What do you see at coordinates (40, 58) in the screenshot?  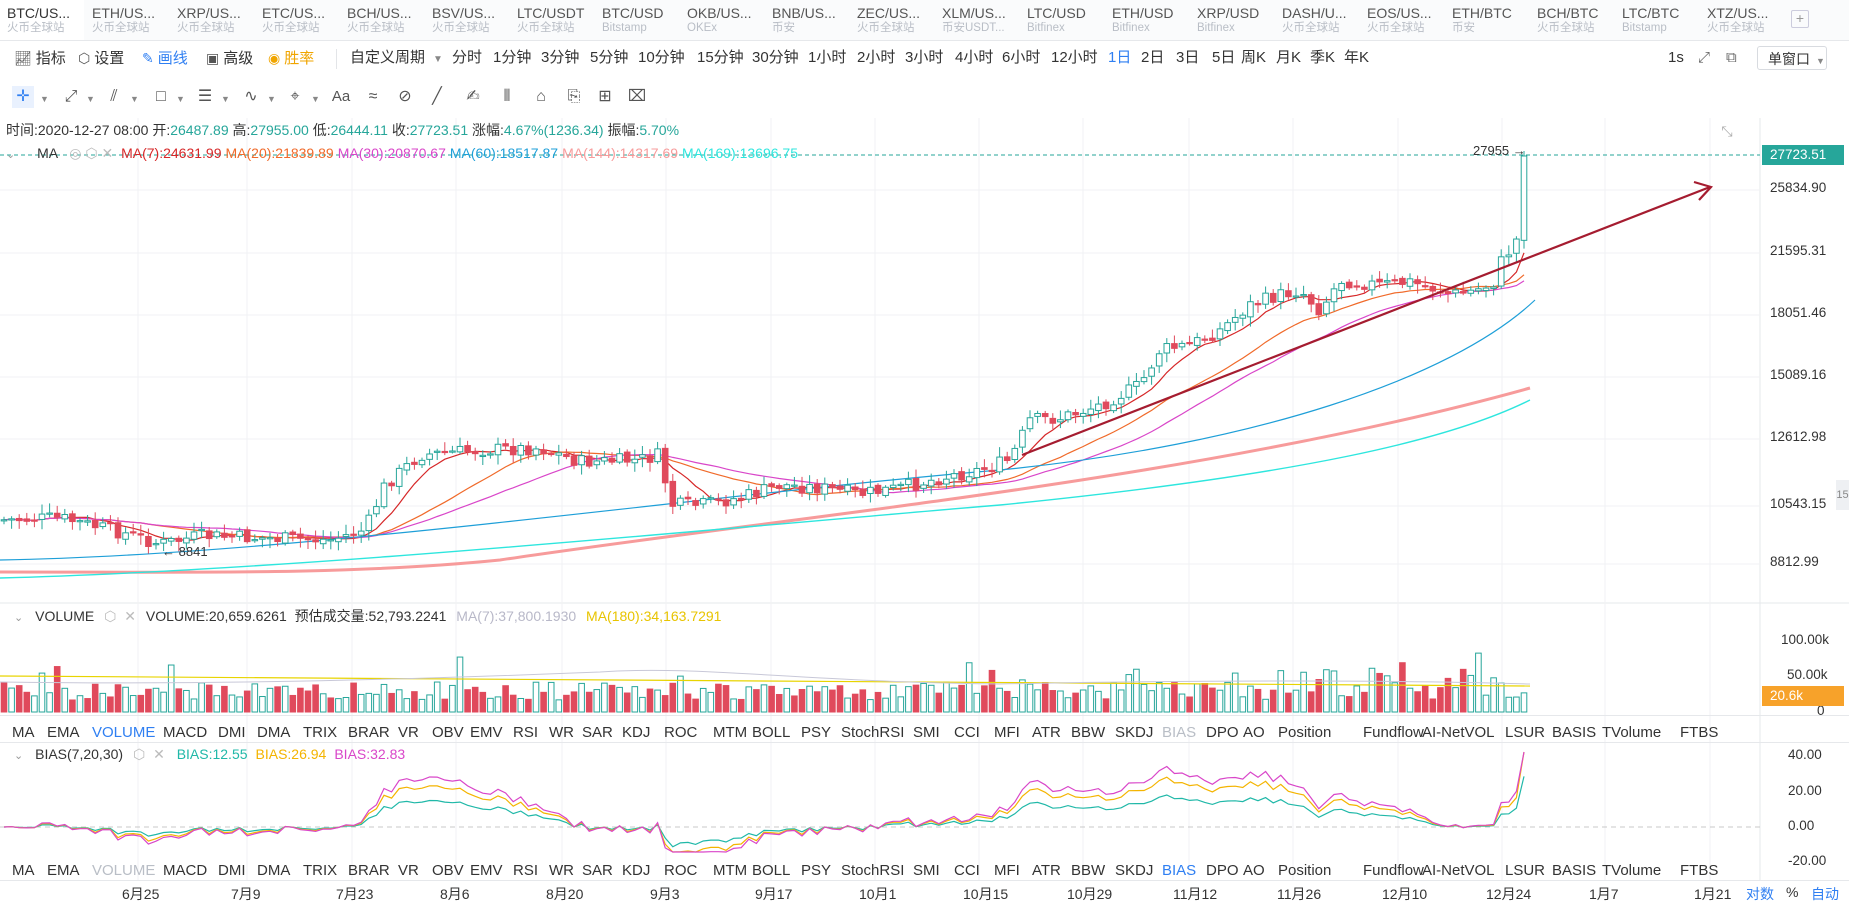 I see `indicators-button: 📈︎ 指标` at bounding box center [40, 58].